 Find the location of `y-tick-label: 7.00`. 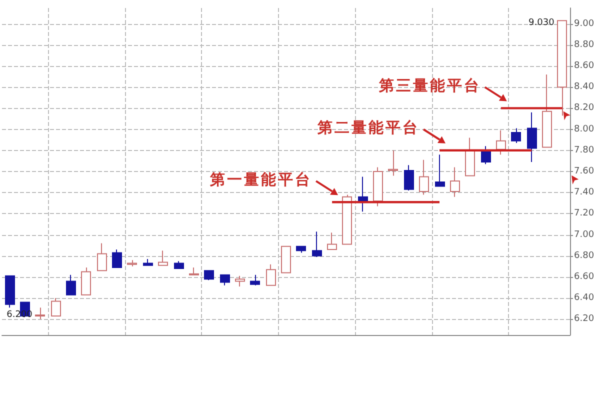

y-tick-label: 7.00 is located at coordinates (584, 235).